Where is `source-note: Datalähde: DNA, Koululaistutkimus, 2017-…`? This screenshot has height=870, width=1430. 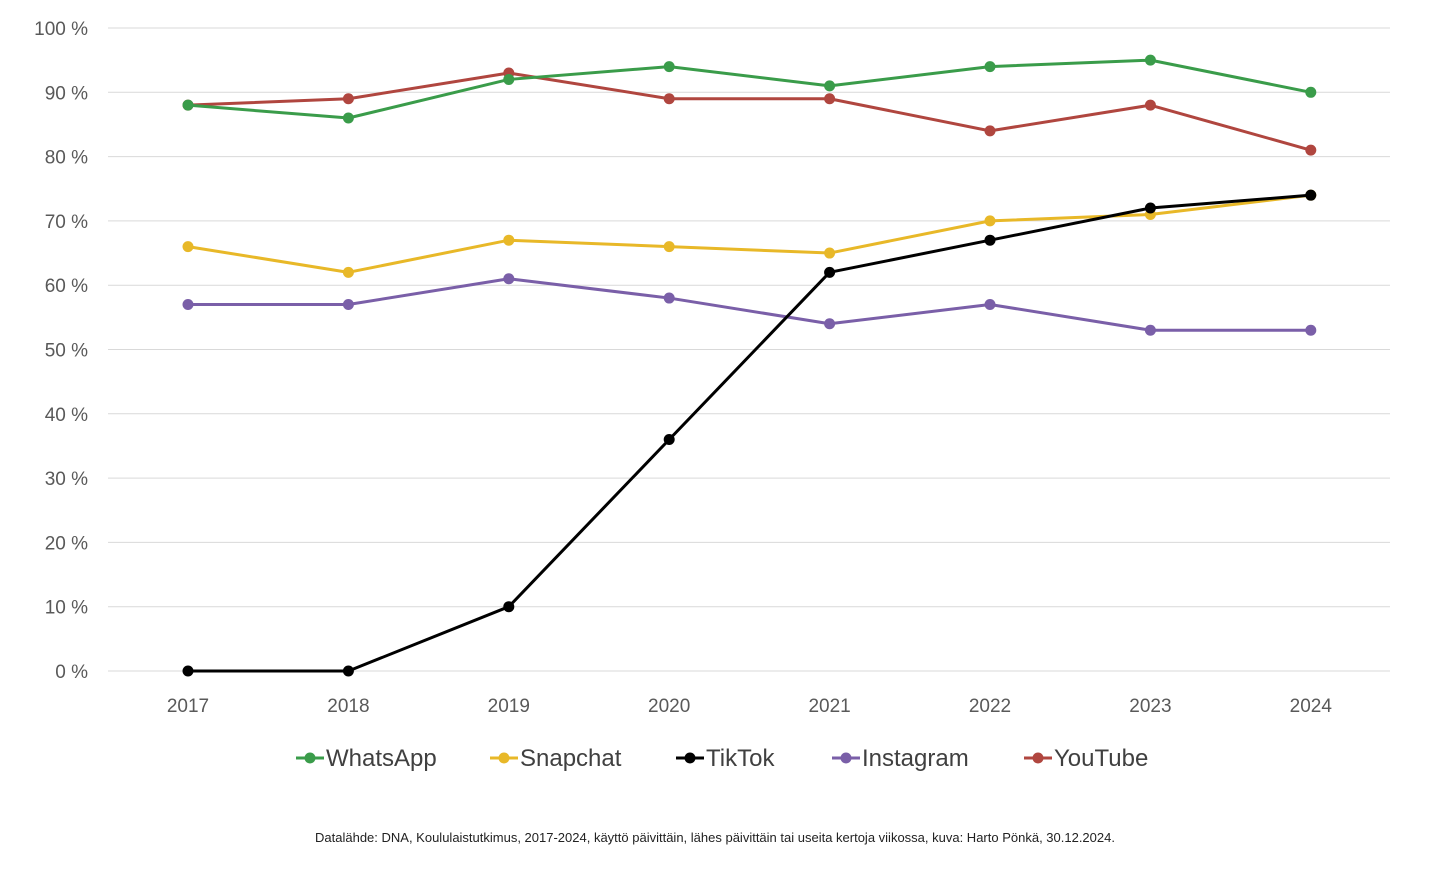
source-note: Datalähde: DNA, Koululaistutkimus, 2017-… is located at coordinates (715, 837).